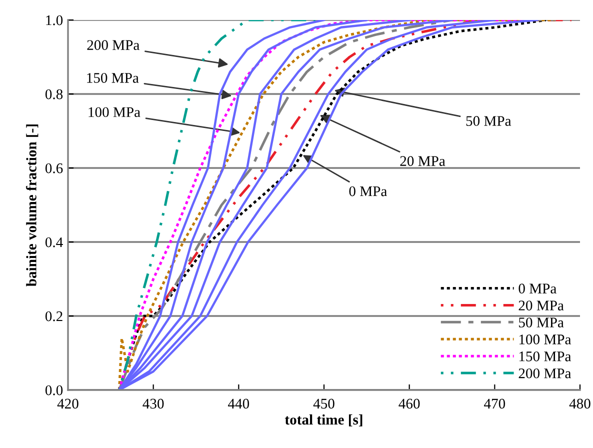 The height and width of the screenshot is (448, 593). I want to click on annotation: 20 MPa, so click(423, 161).